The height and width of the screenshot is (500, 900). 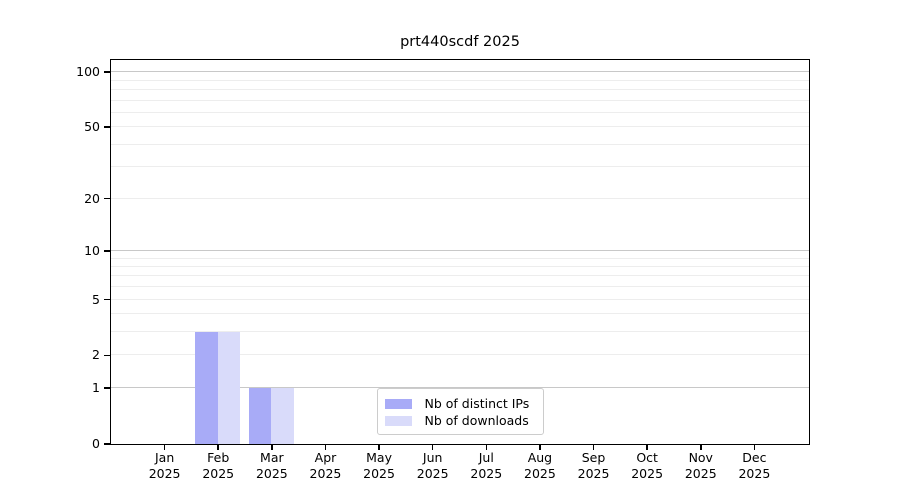 I want to click on legend-item-downloads: Nb of downloads, so click(x=459, y=420).